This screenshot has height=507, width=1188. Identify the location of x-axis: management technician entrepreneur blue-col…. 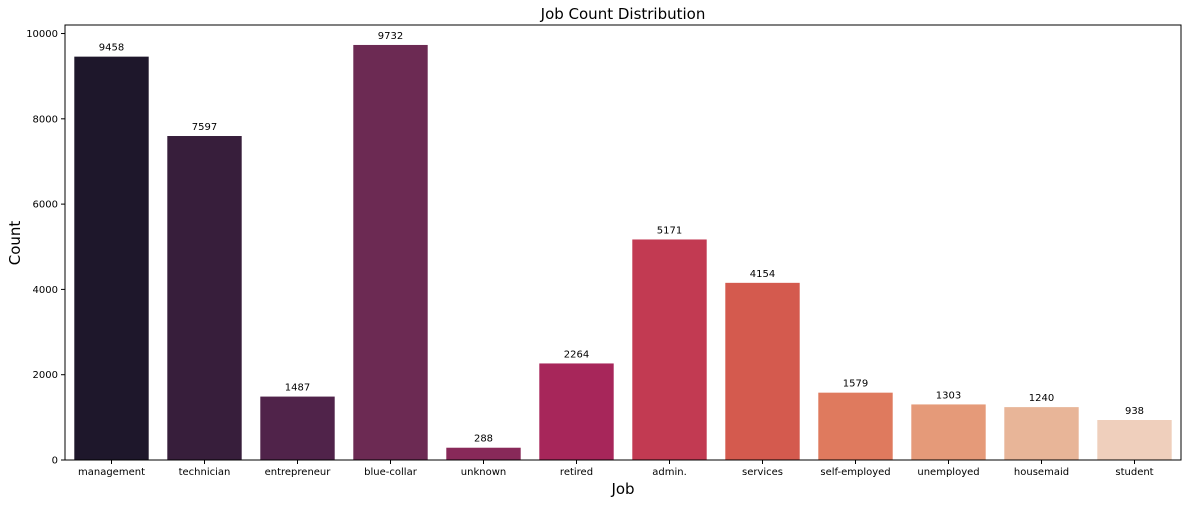
(616, 469).